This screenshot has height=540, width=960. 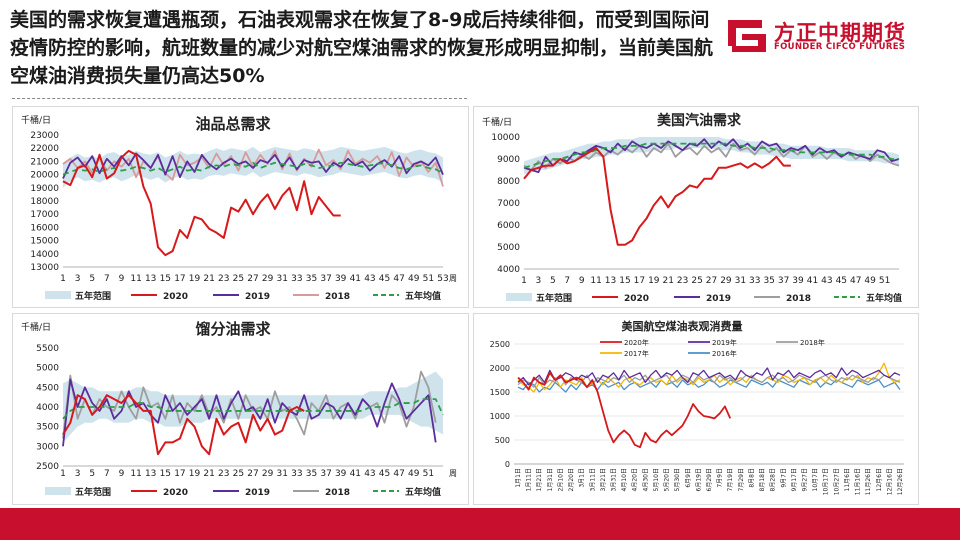 I want to click on chart-title: 美国汽油需求, so click(x=699, y=120).